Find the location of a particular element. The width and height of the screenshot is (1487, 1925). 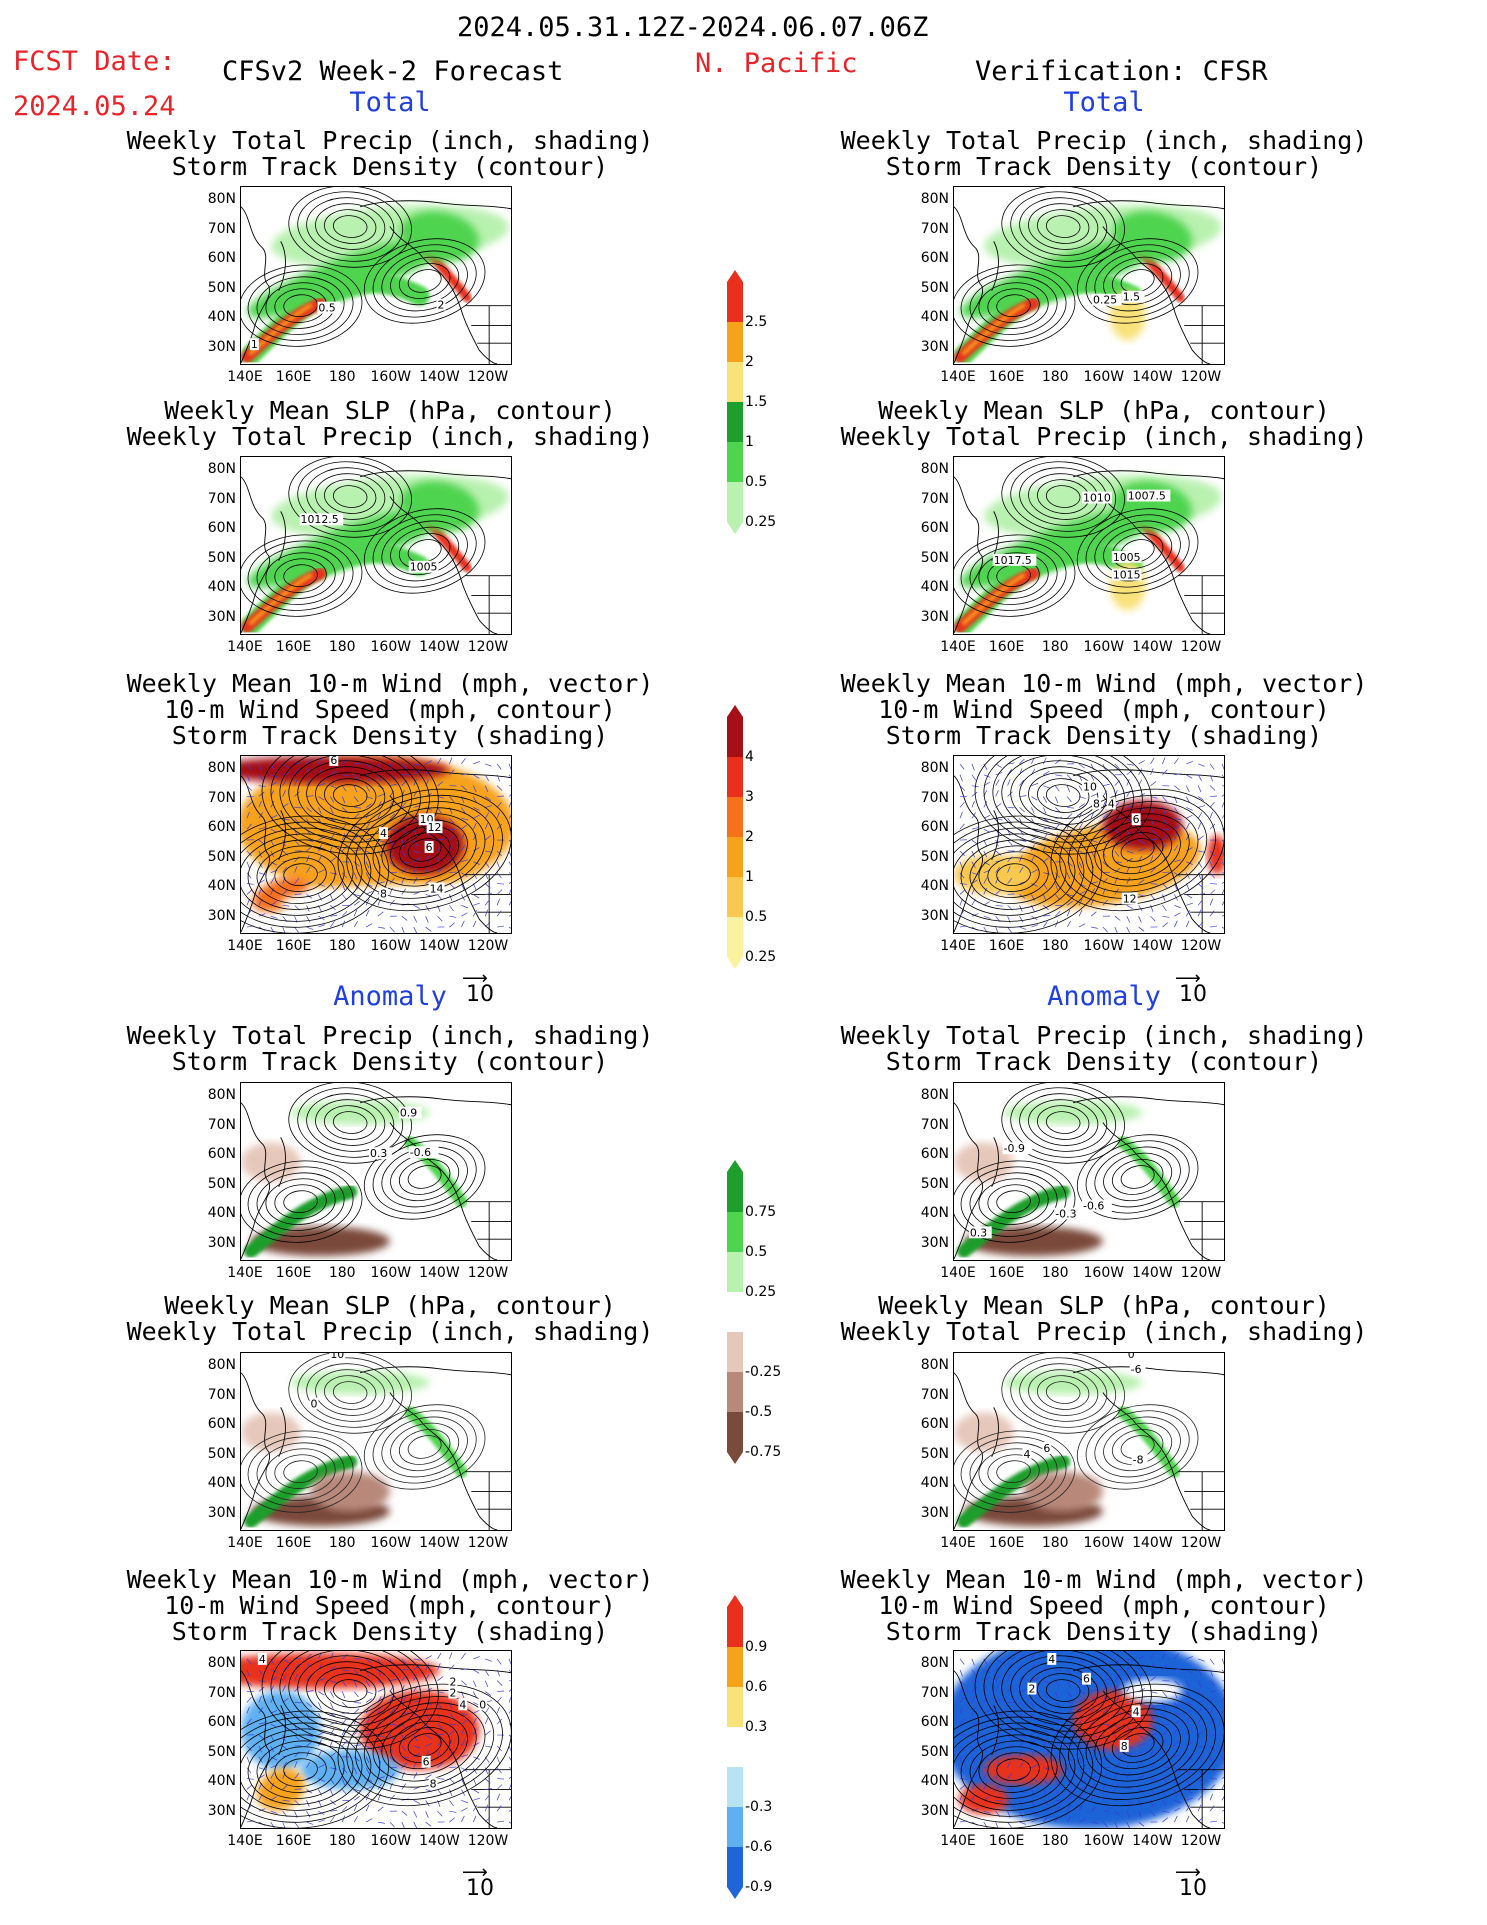

colorbar is located at coordinates (735, 1747).